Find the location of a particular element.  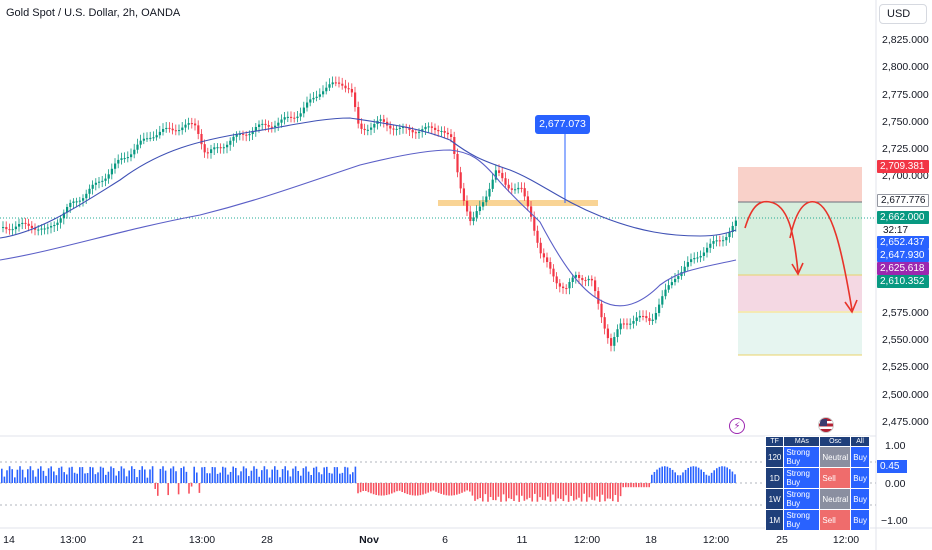

us-flag-icon is located at coordinates (826, 425).